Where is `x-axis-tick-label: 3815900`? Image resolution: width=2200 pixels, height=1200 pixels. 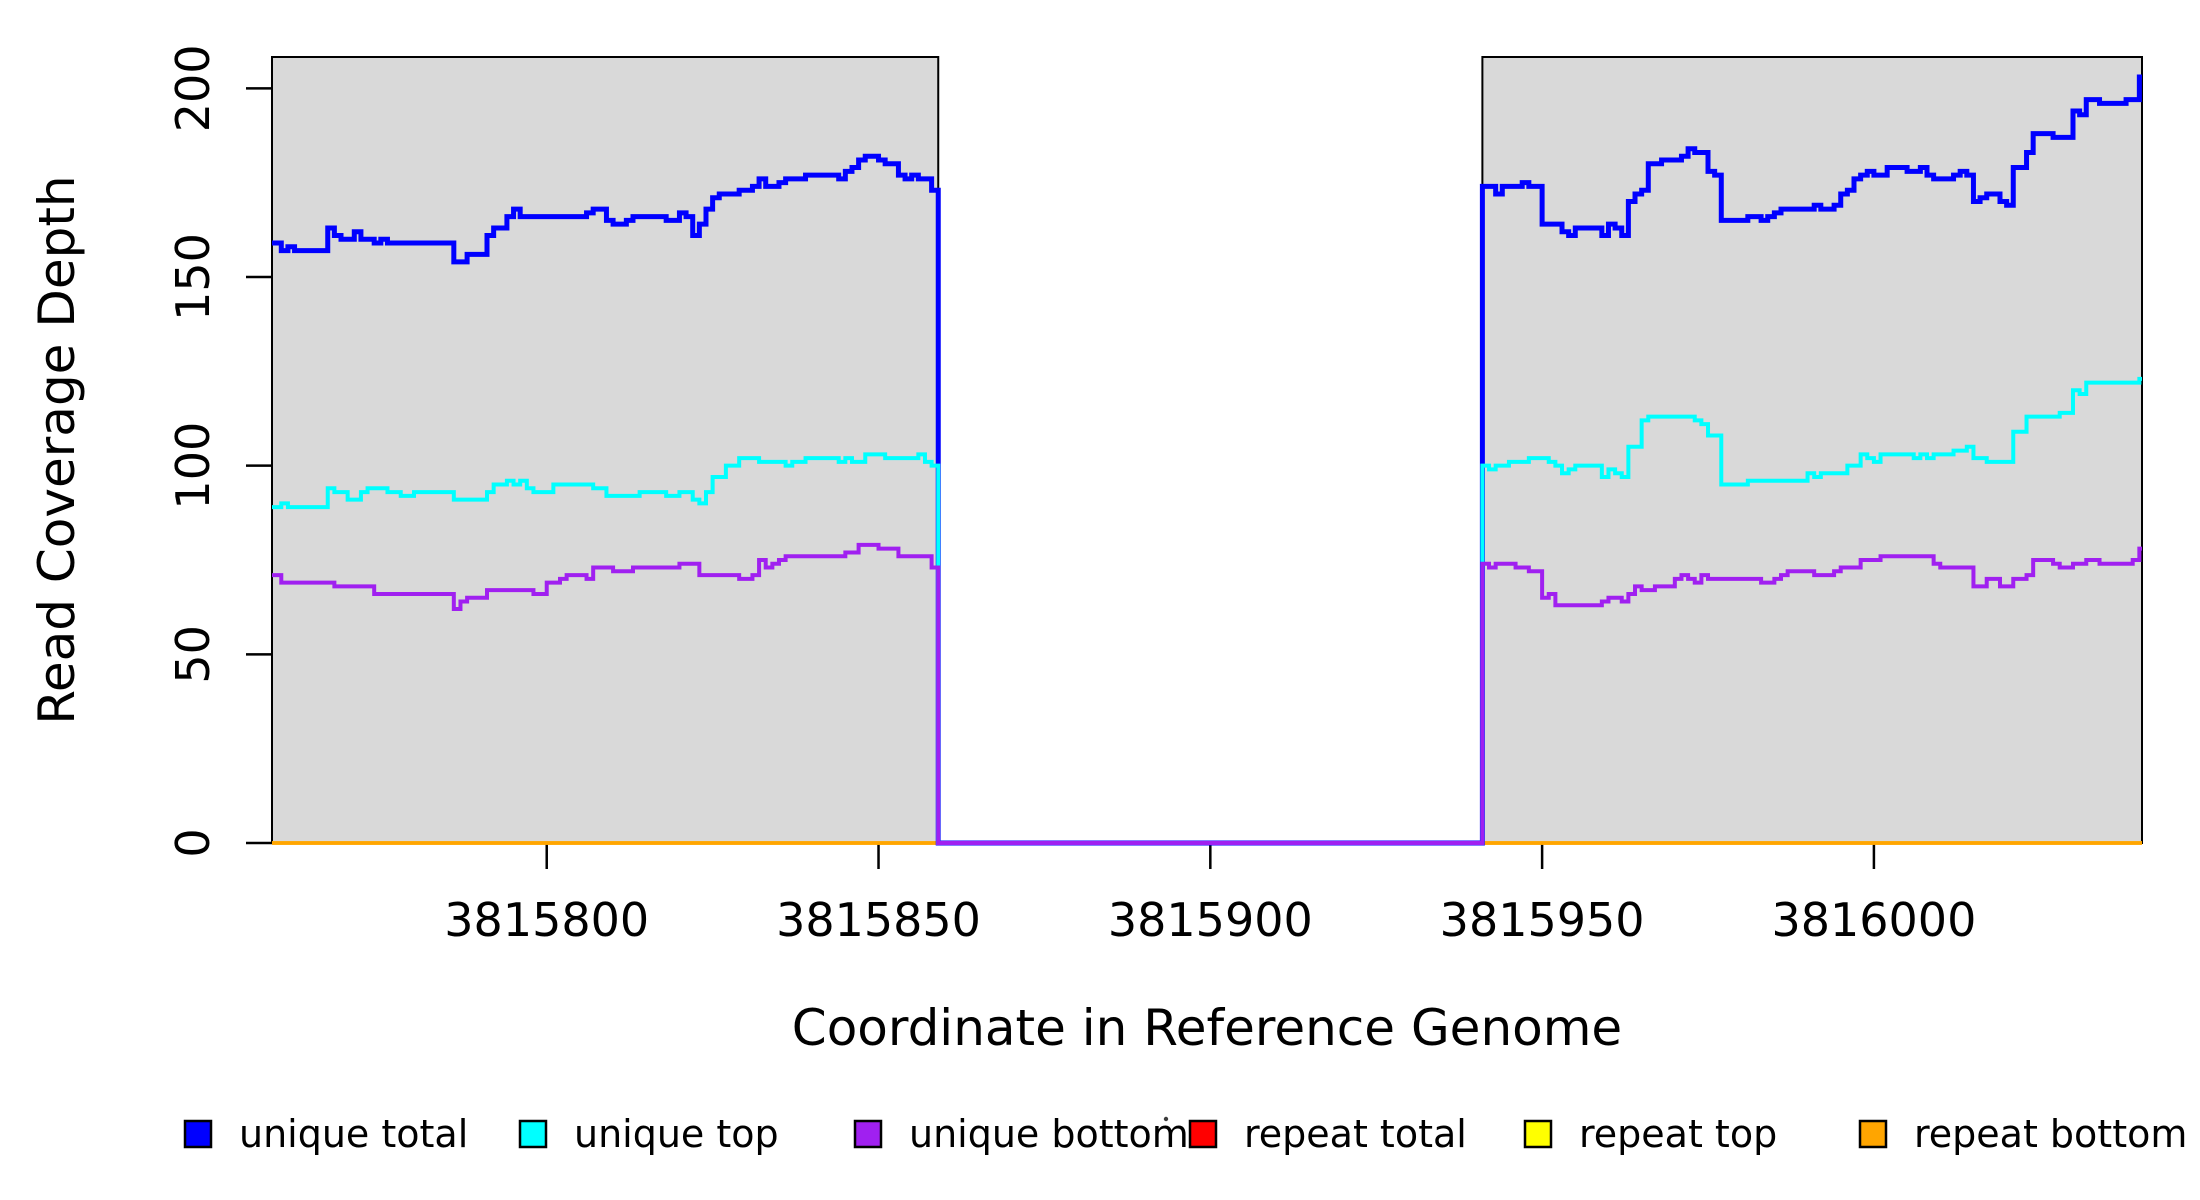 x-axis-tick-label: 3815900 is located at coordinates (1210, 920).